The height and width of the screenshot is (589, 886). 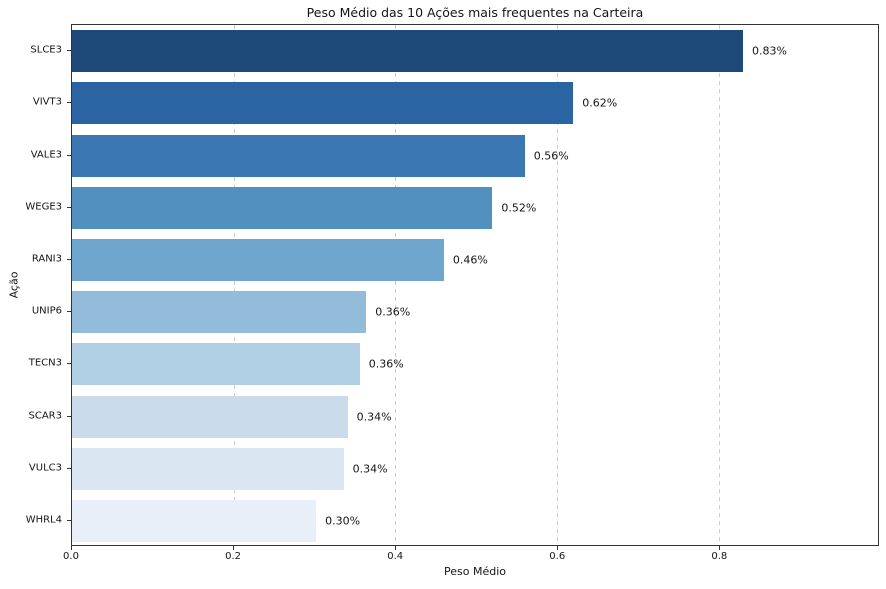 I want to click on xtick-label-0.0: 0.0, so click(x=71, y=556).